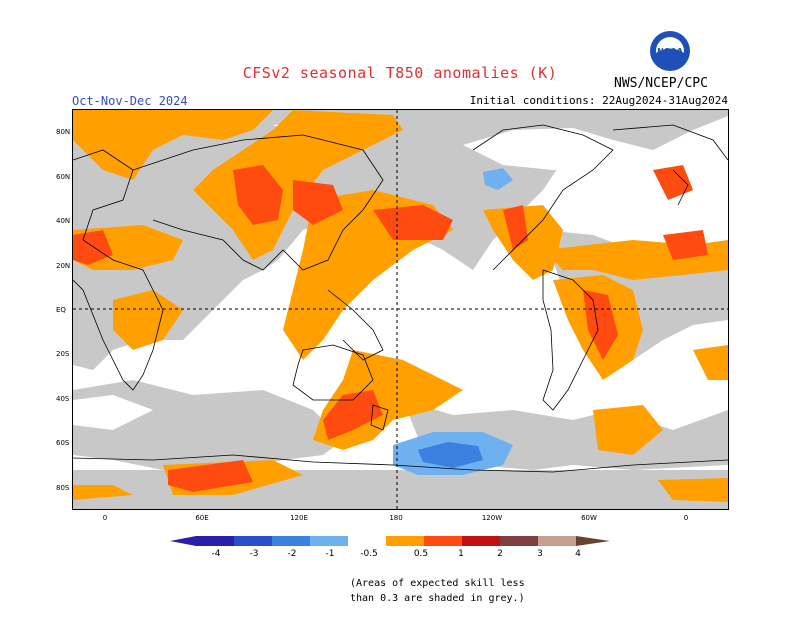  I want to click on skill-note-line: than 0.3 are shaded in grey.), so click(437, 598).